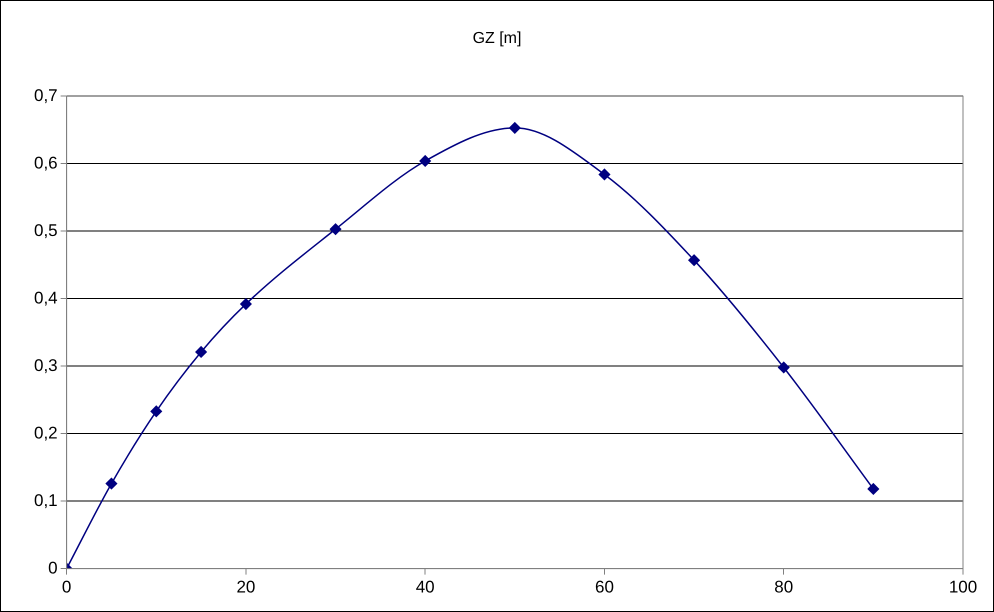 The image size is (994, 612). I want to click on y-tick-label: 0,4, so click(46, 298).